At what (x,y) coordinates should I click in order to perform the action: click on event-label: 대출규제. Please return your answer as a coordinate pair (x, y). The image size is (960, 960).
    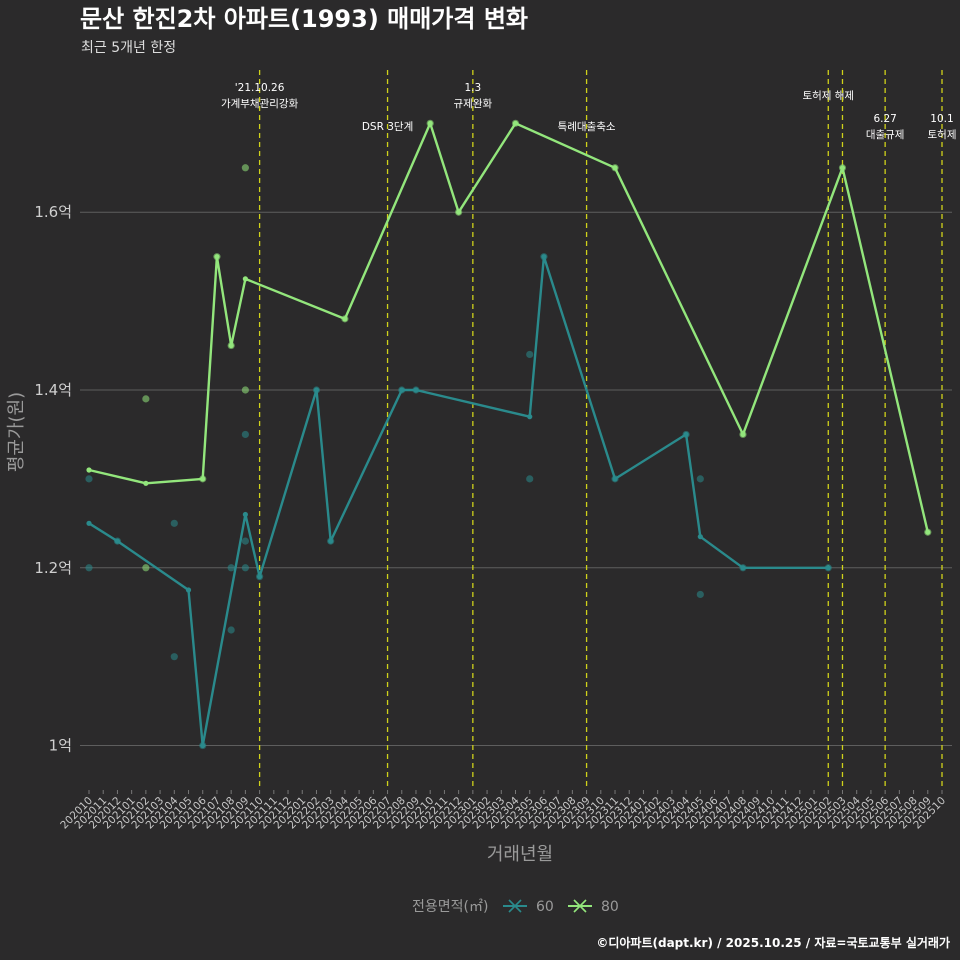
    Looking at the image, I should click on (885, 135).